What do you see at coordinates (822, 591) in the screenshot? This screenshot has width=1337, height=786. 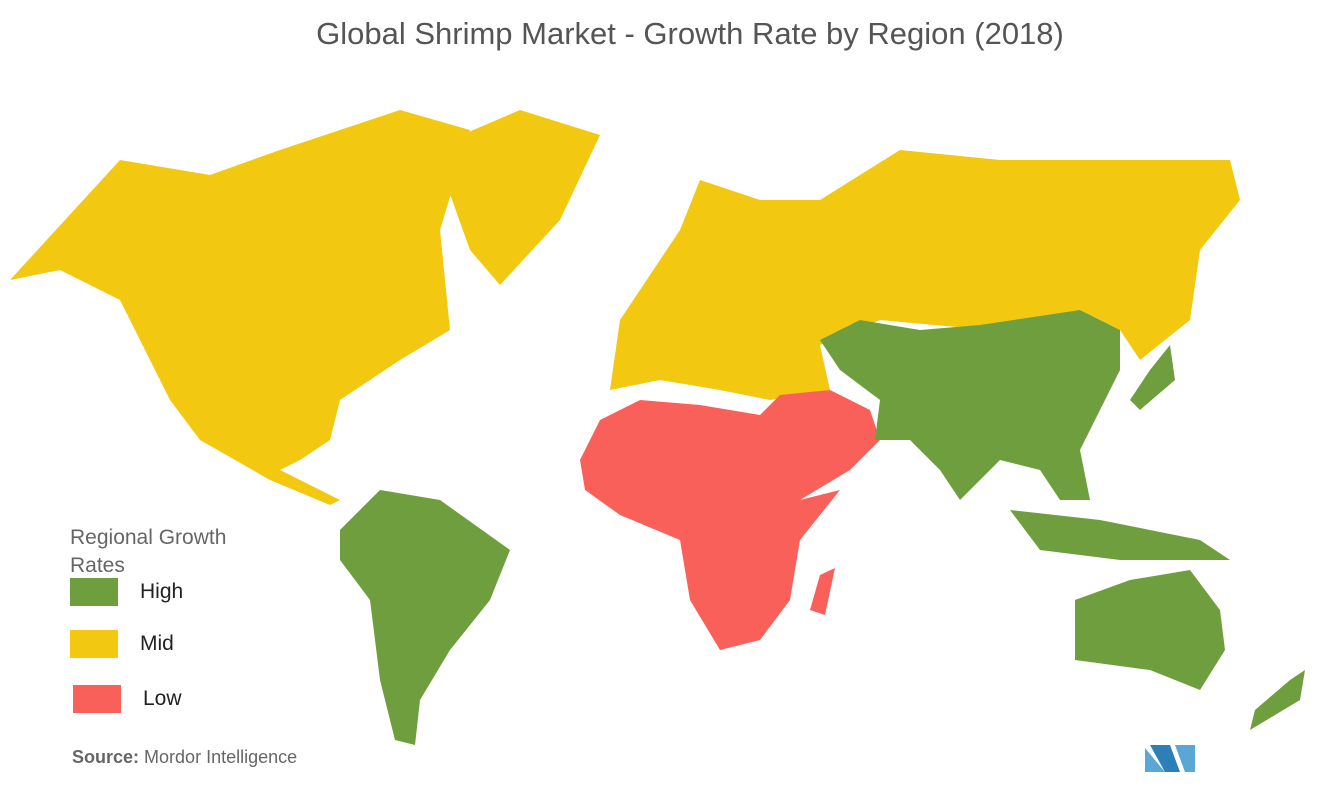 I see `madagascar` at bounding box center [822, 591].